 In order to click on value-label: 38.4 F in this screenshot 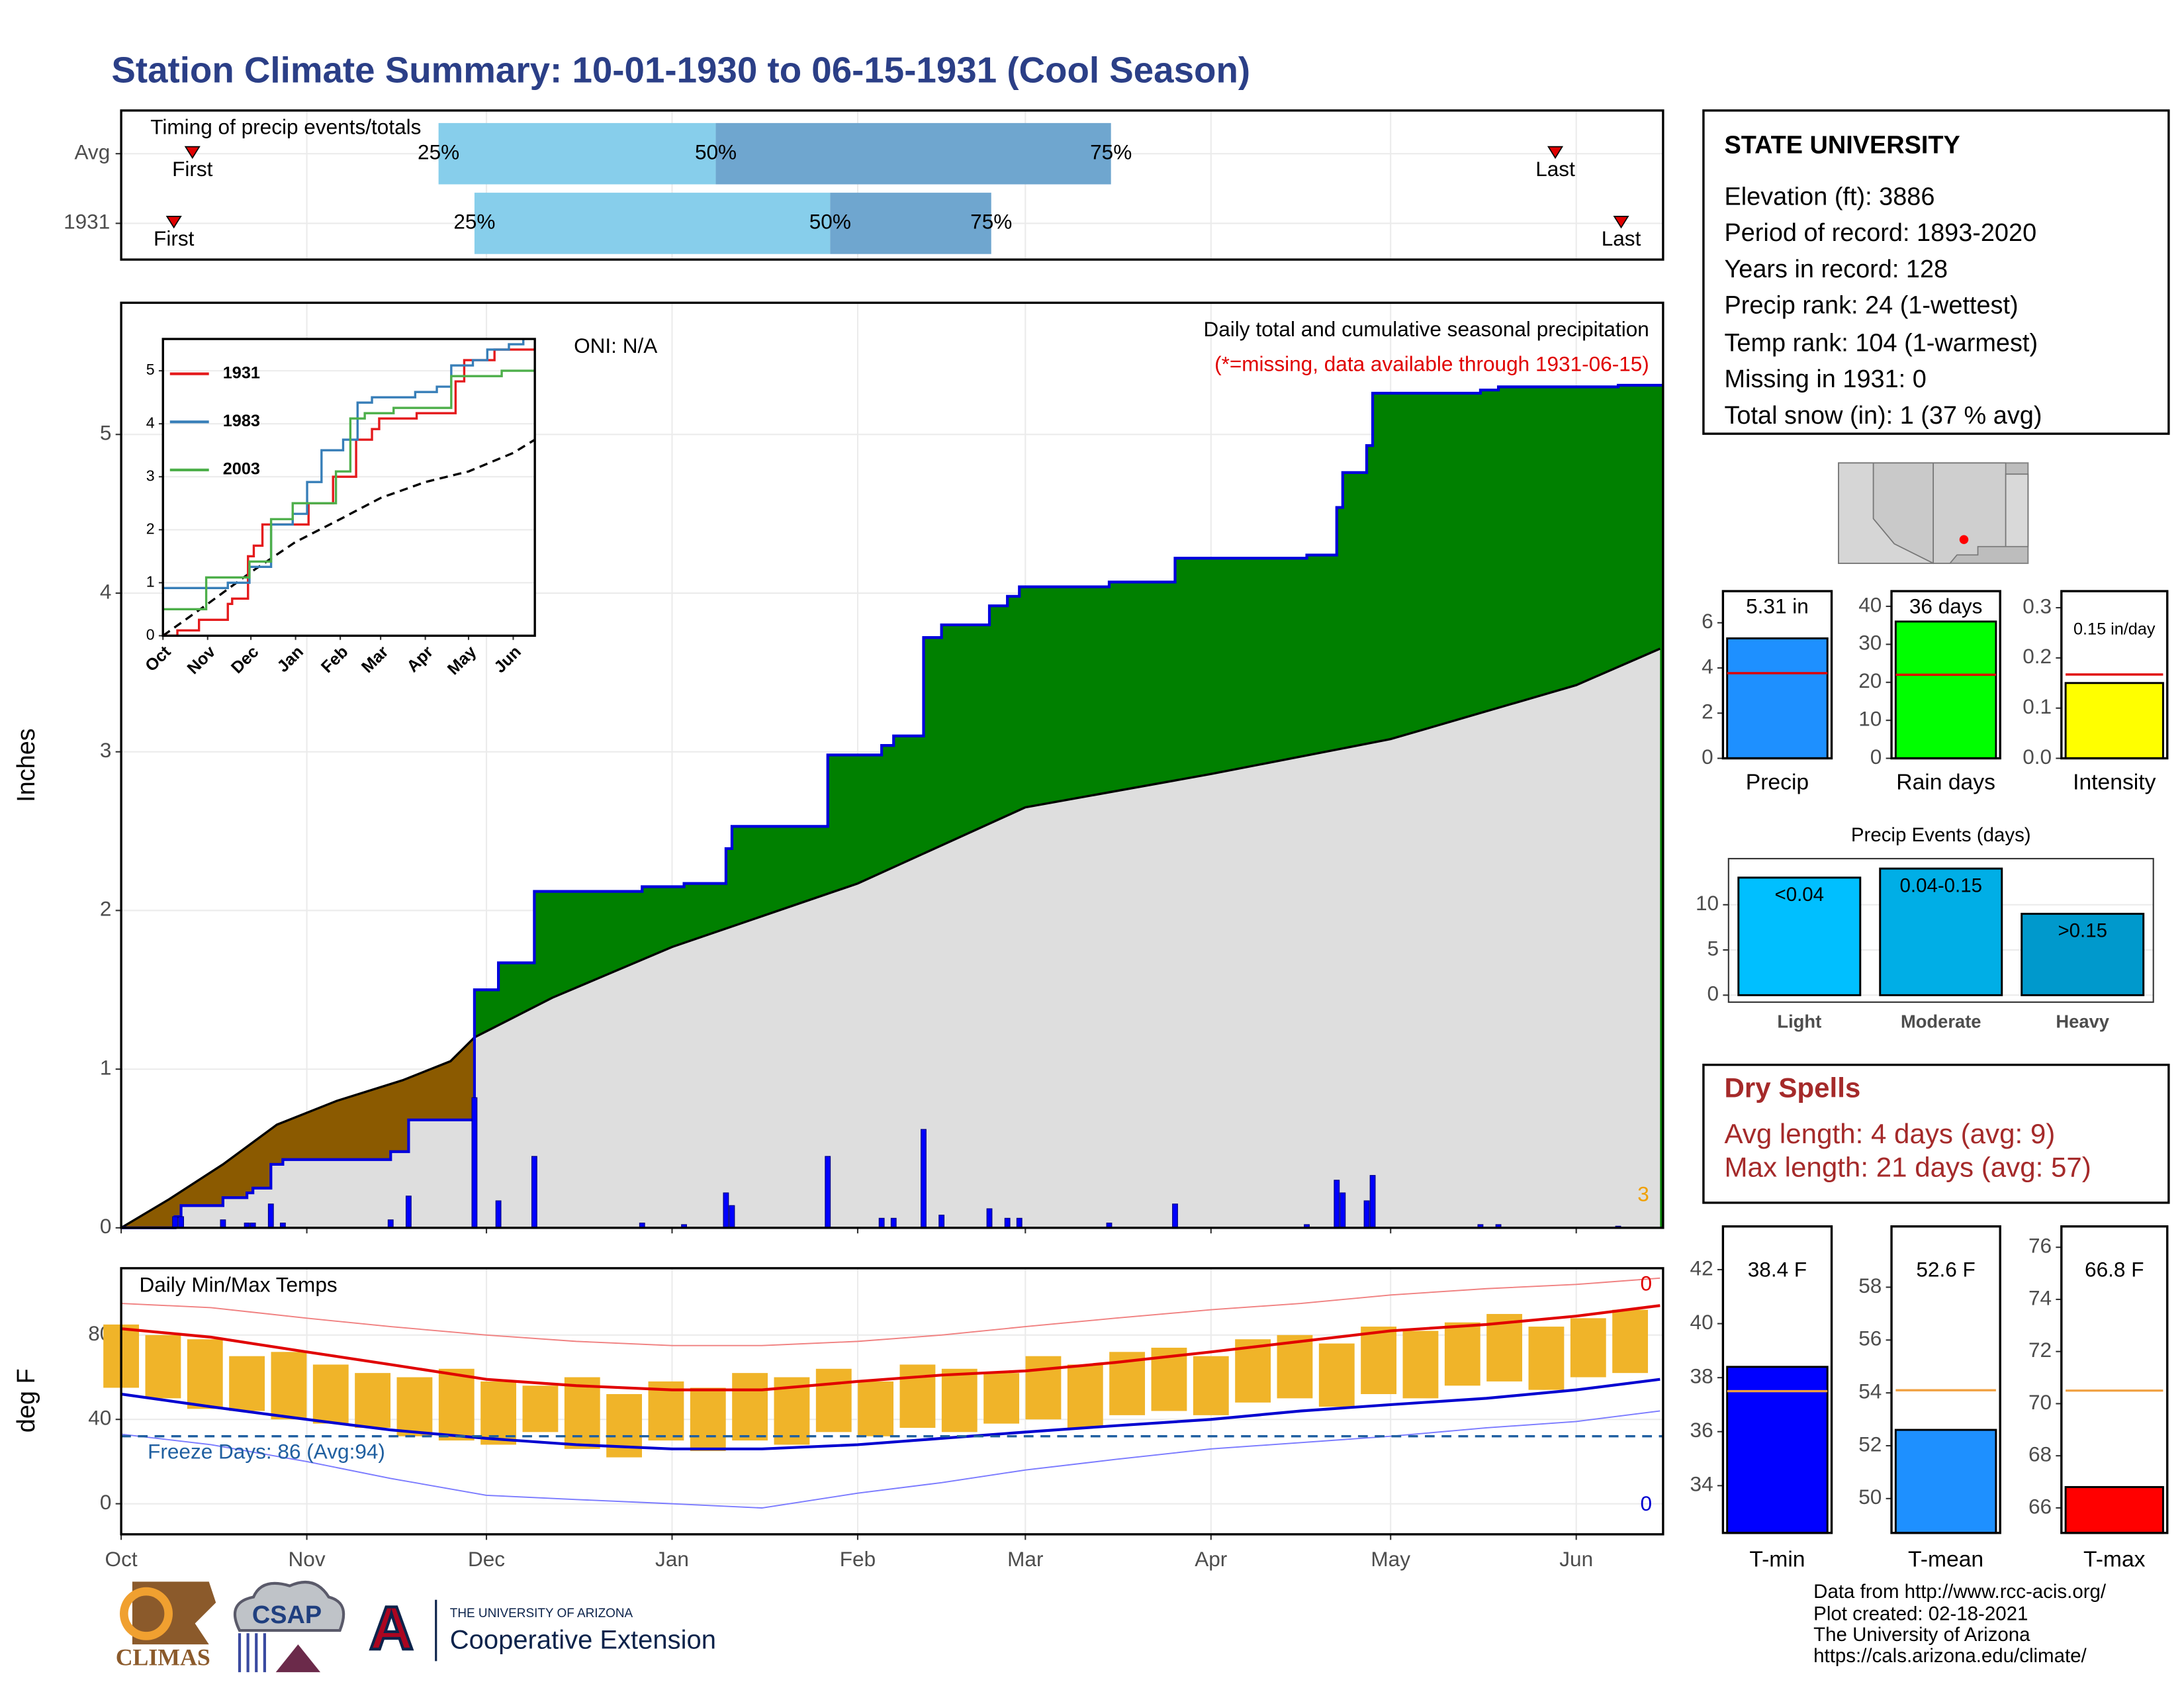, I will do `click(1777, 1269)`.